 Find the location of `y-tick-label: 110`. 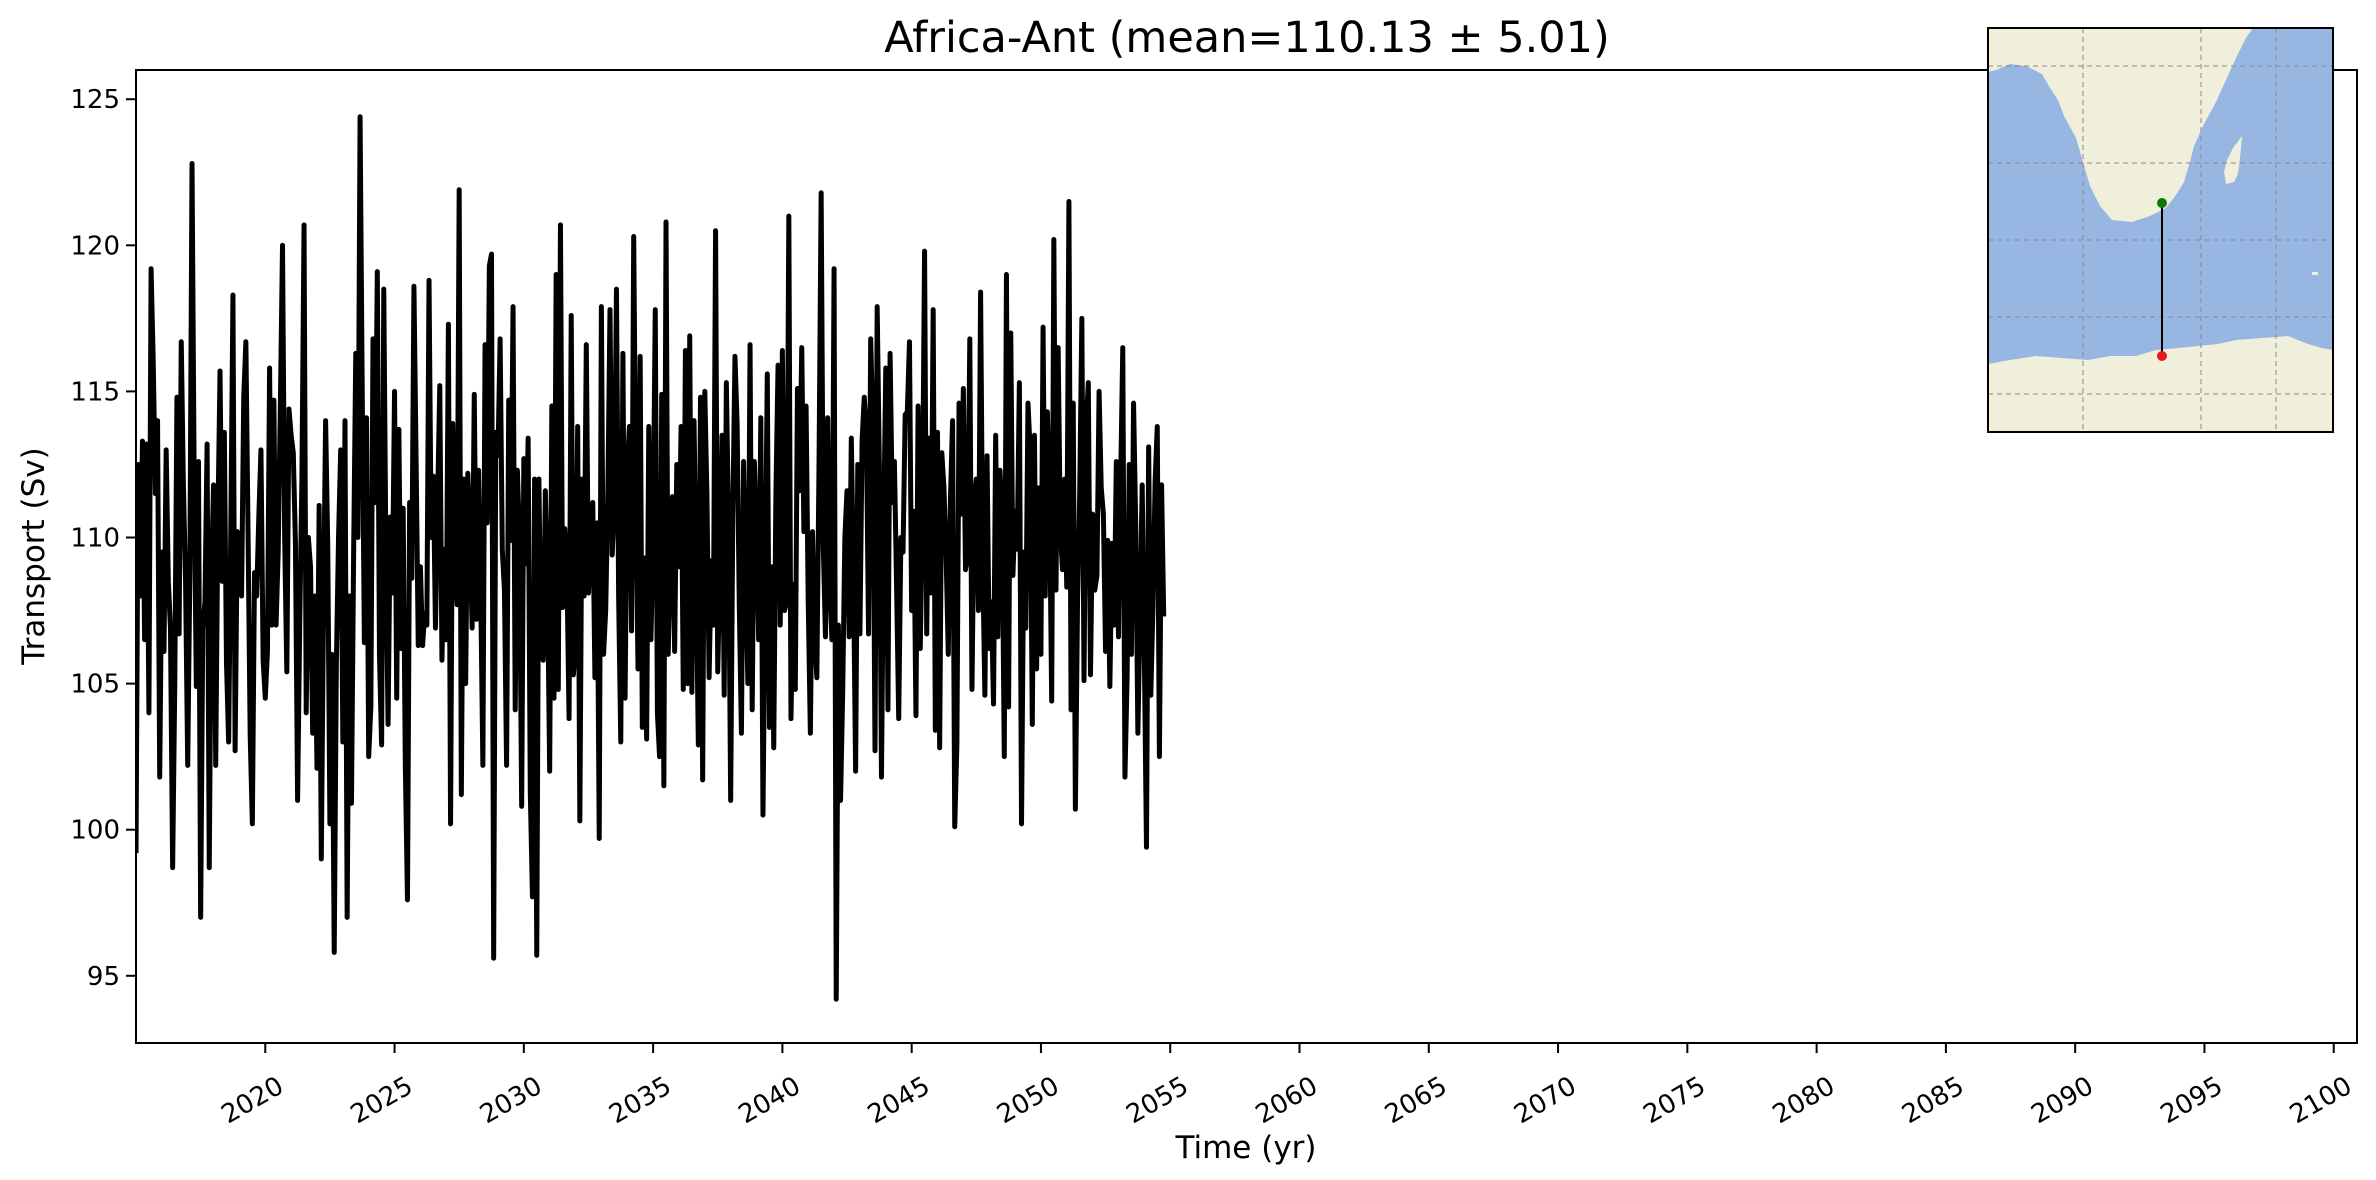

y-tick-label: 110 is located at coordinates (95, 539).